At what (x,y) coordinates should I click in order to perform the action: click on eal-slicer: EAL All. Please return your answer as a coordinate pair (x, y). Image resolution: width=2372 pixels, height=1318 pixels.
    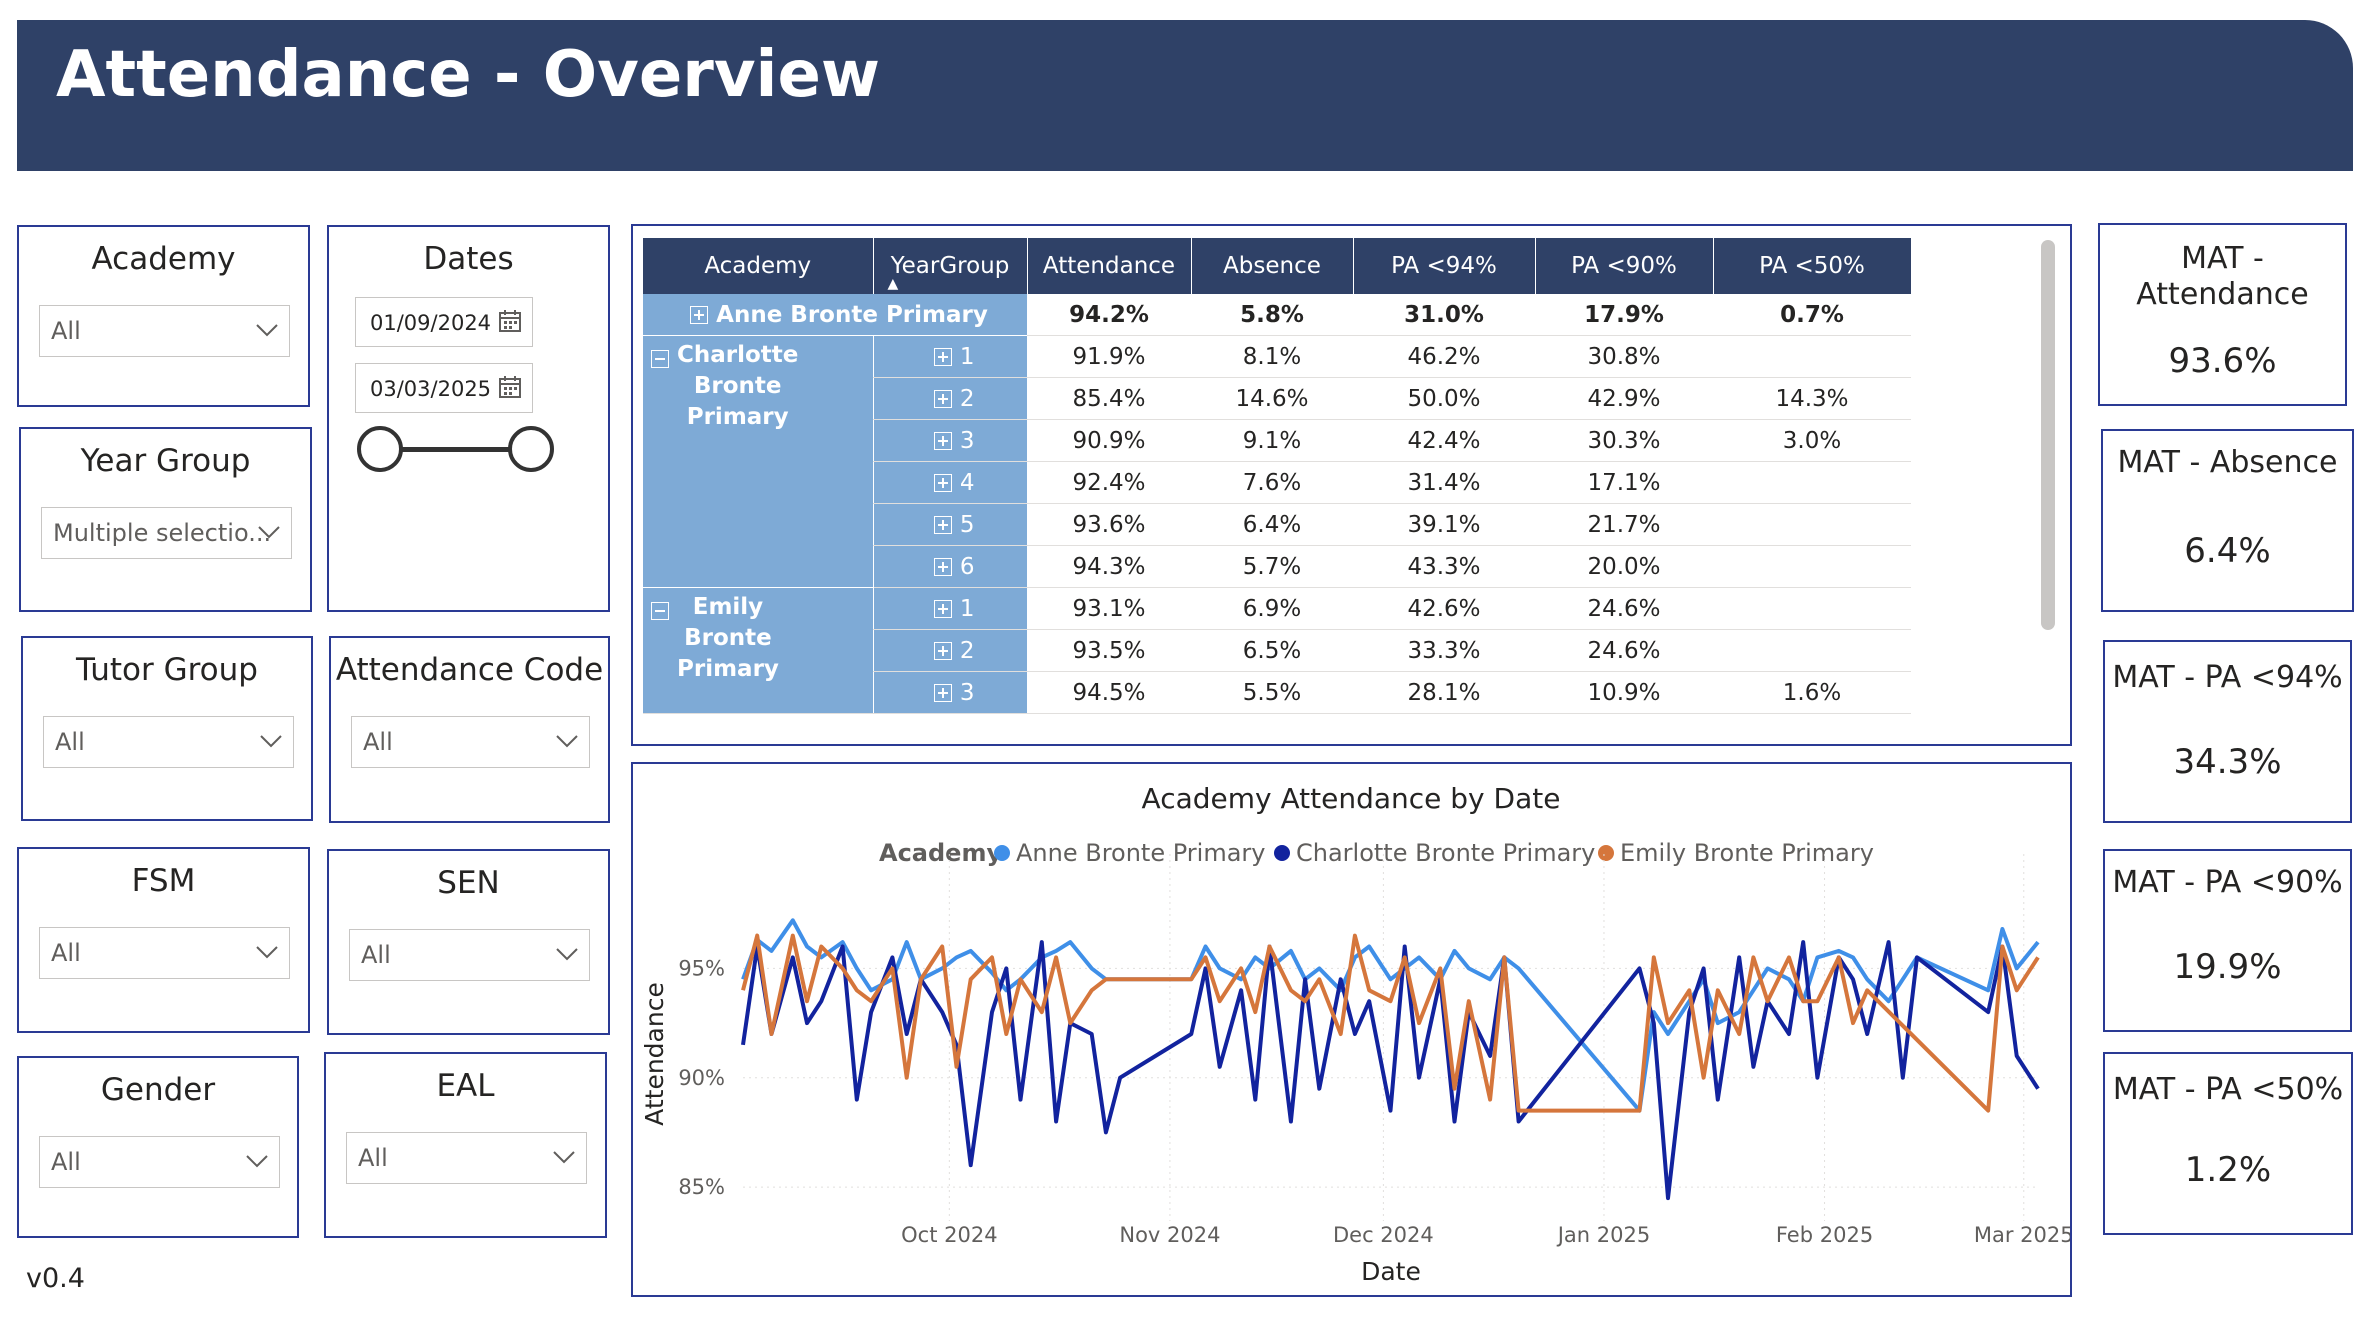
    Looking at the image, I should click on (465, 1145).